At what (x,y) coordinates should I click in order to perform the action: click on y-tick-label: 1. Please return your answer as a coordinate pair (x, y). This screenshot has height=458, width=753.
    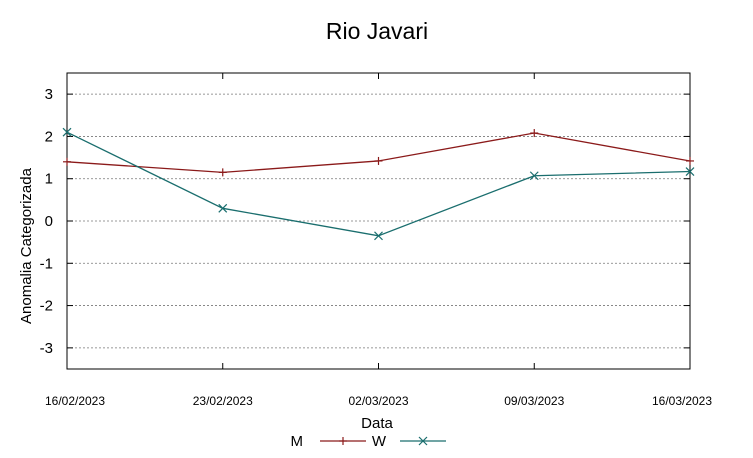
    Looking at the image, I should click on (49, 179).